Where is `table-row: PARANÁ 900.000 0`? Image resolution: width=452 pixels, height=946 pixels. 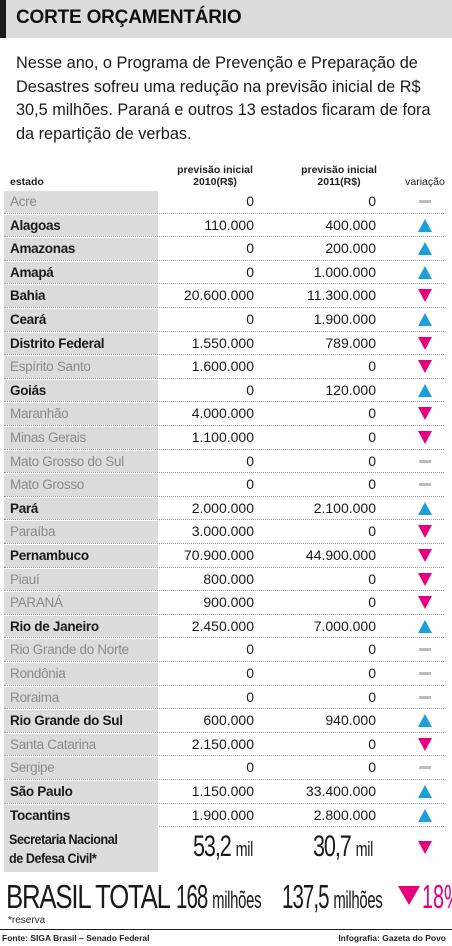 table-row: PARANÁ 900.000 0 is located at coordinates (226, 603).